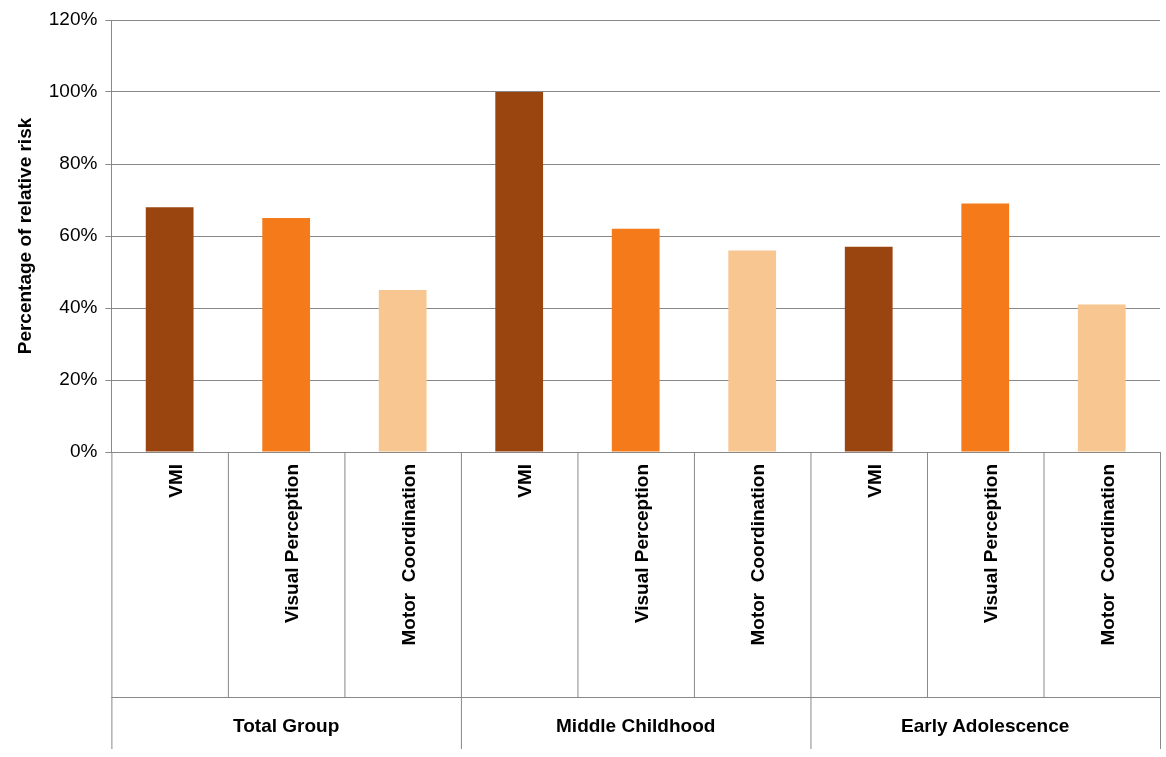 The height and width of the screenshot is (757, 1166). Describe the element at coordinates (83, 451) in the screenshot. I see `y-tick-label: 0%` at that location.